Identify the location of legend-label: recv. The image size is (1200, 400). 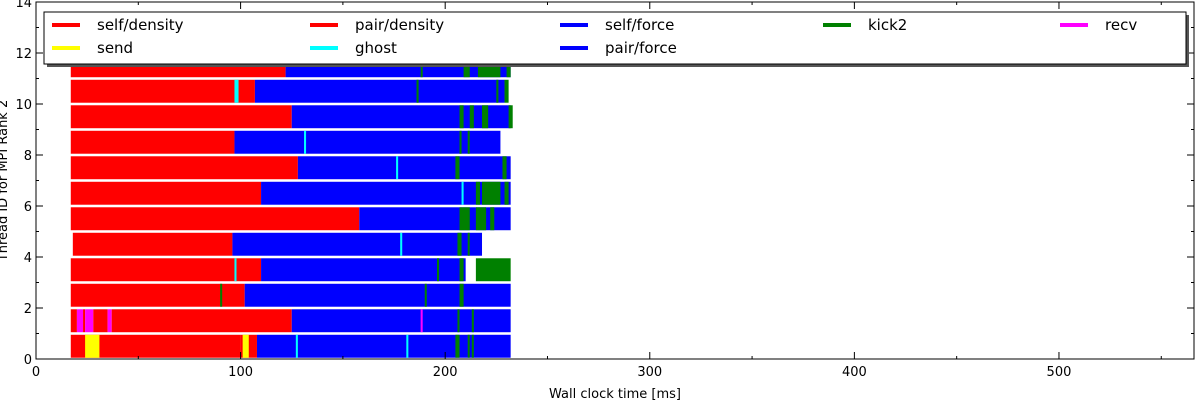
(1121, 25).